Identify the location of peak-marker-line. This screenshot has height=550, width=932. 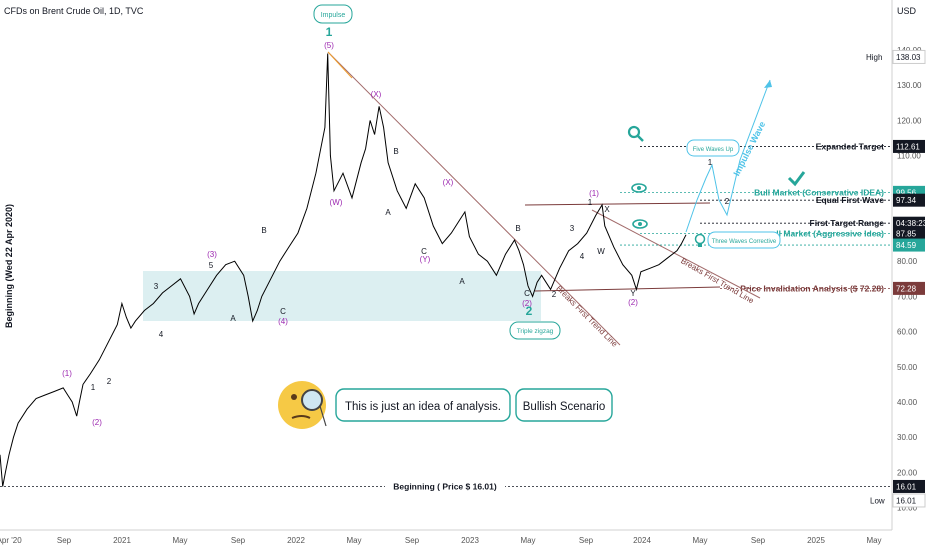
(340, 65).